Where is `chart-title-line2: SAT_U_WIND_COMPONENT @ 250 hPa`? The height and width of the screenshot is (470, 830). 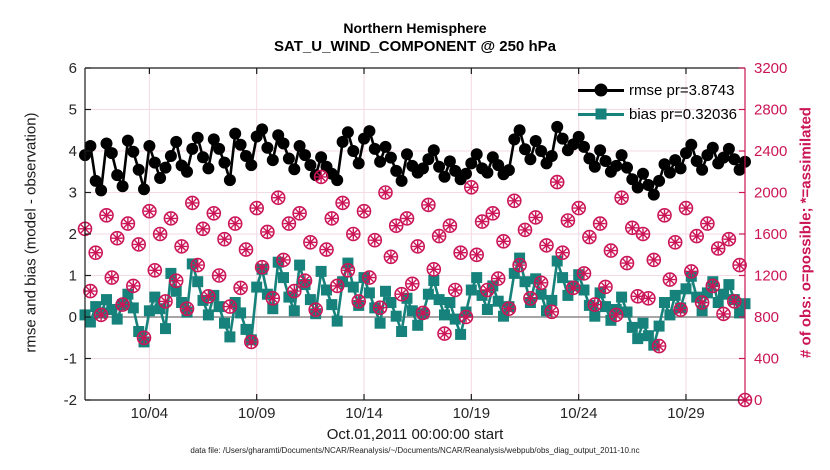
chart-title-line2: SAT_U_WIND_COMPONENT @ 250 hPa is located at coordinates (415, 46).